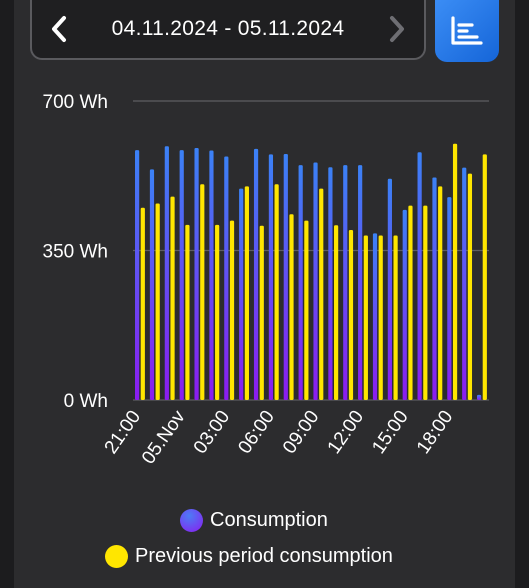 This screenshot has width=529, height=588. I want to click on y-tick-label: 700 Wh, so click(75, 102).